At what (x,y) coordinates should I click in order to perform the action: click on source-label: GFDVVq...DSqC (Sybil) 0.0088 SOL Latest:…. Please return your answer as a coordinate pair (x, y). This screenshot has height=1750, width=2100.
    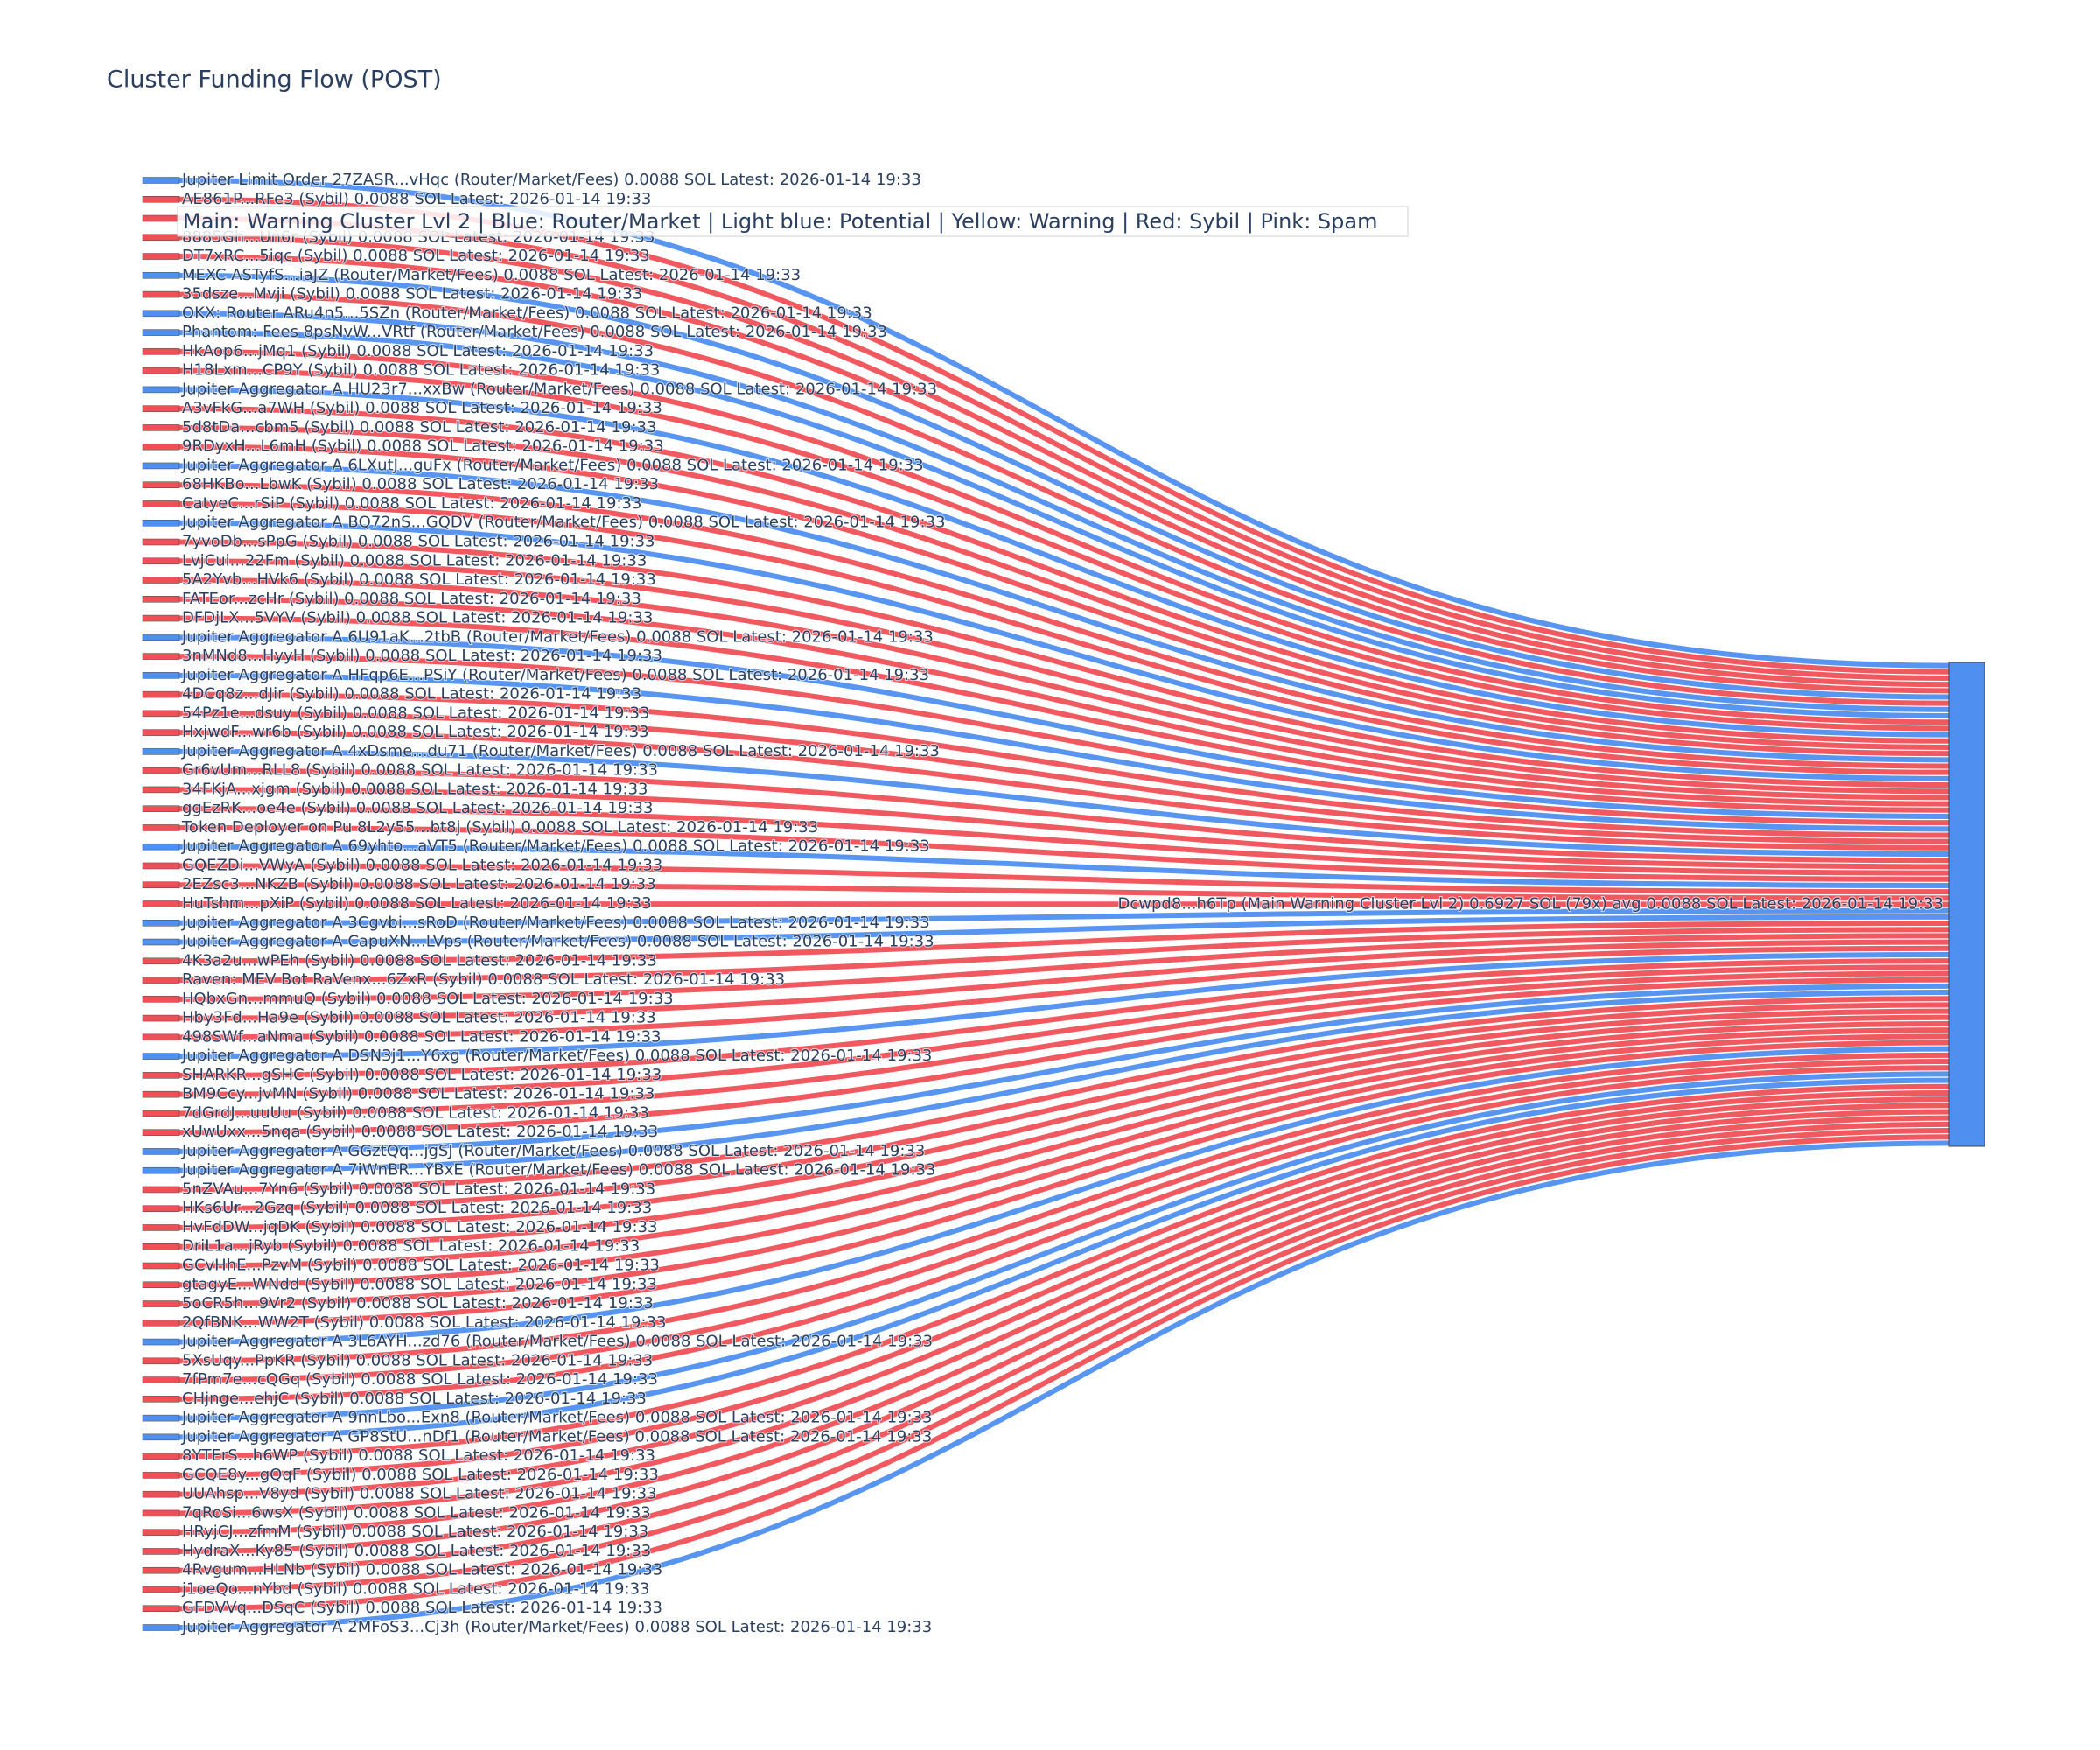
    Looking at the image, I should click on (422, 1608).